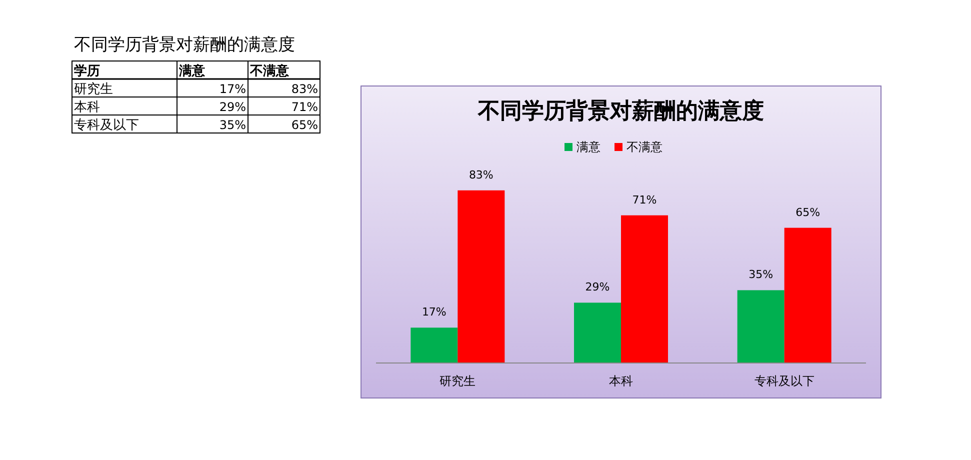 The height and width of the screenshot is (460, 971). I want to click on data-label: 71%, so click(644, 199).